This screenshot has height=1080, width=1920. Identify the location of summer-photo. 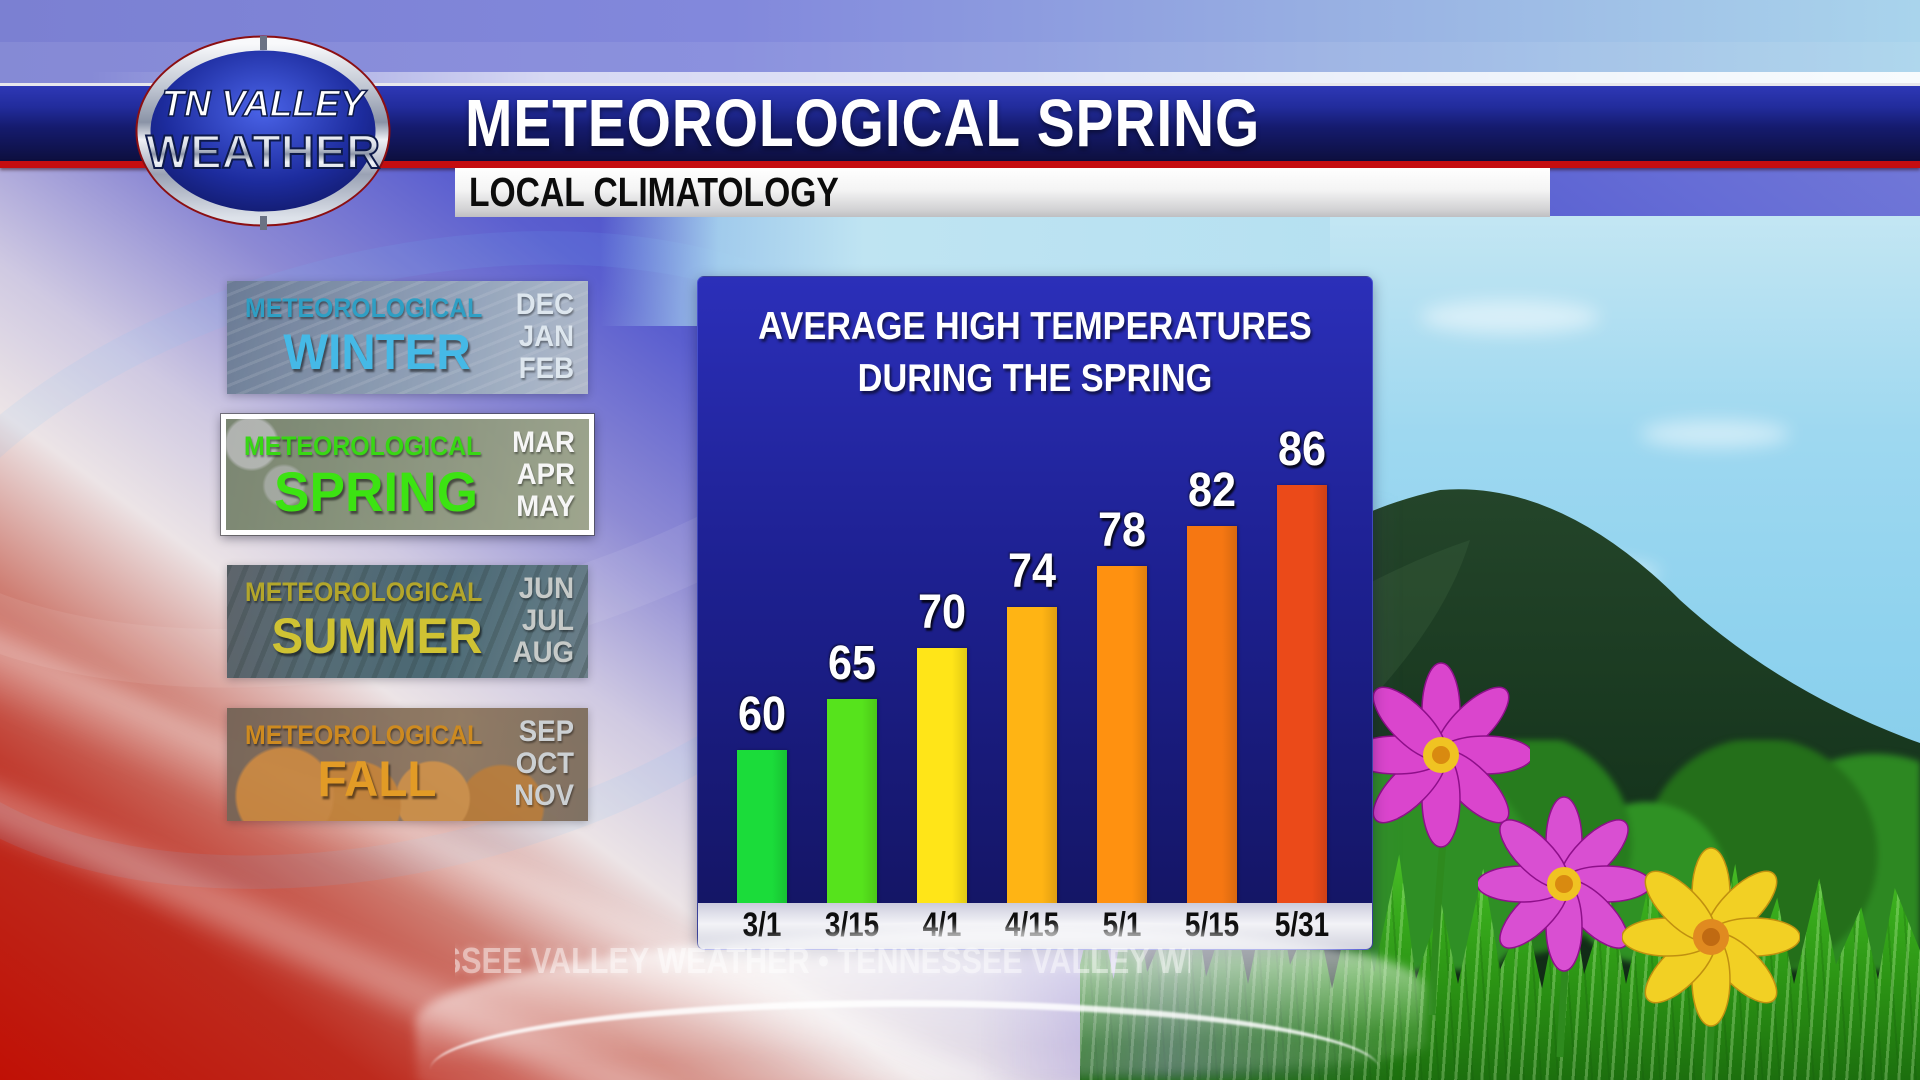
(407, 621).